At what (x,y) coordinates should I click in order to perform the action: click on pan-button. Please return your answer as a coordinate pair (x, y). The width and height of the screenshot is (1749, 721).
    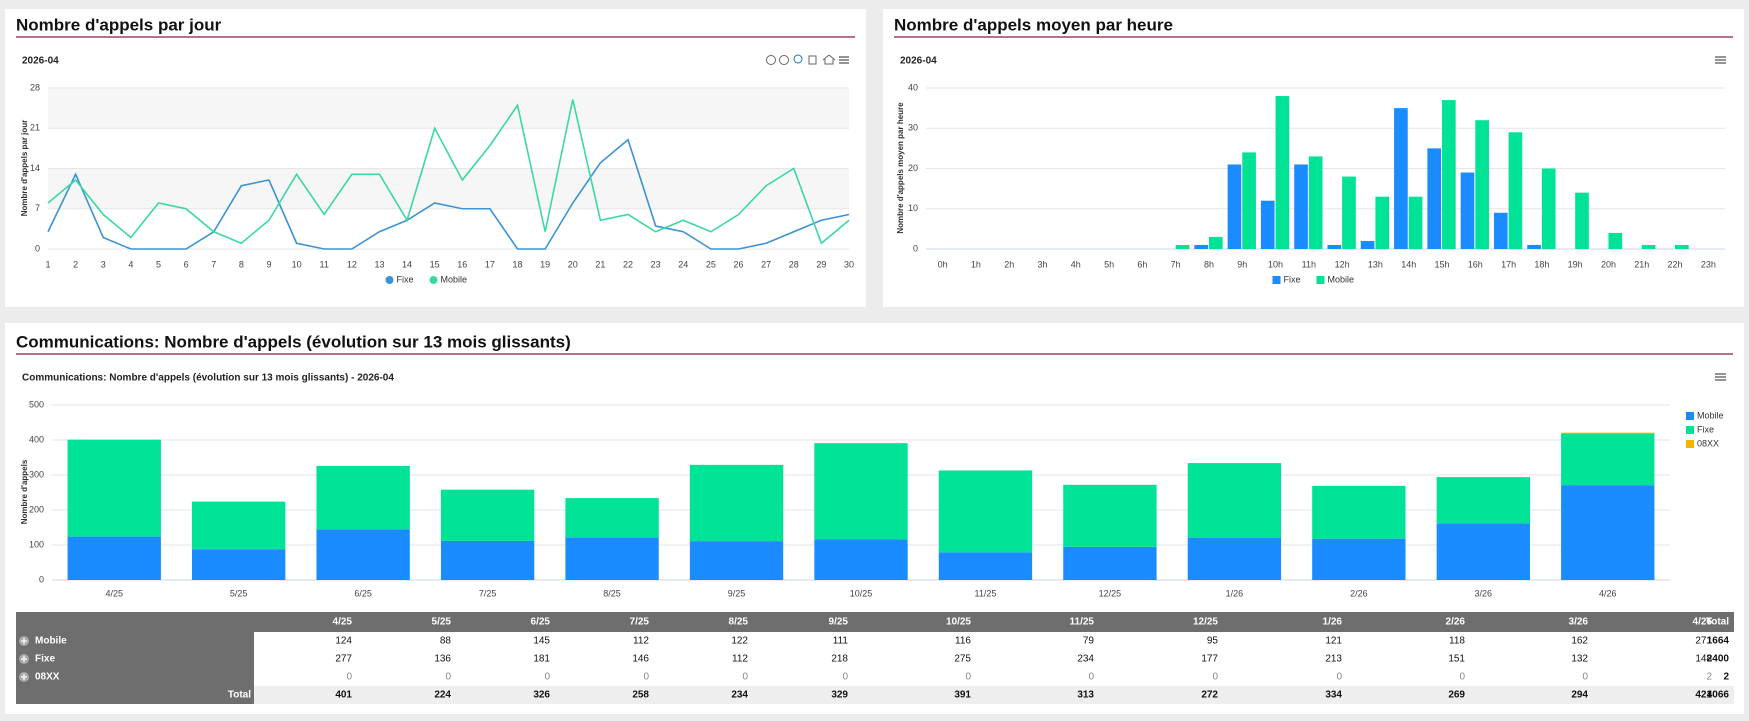
    Looking at the image, I should click on (812, 60).